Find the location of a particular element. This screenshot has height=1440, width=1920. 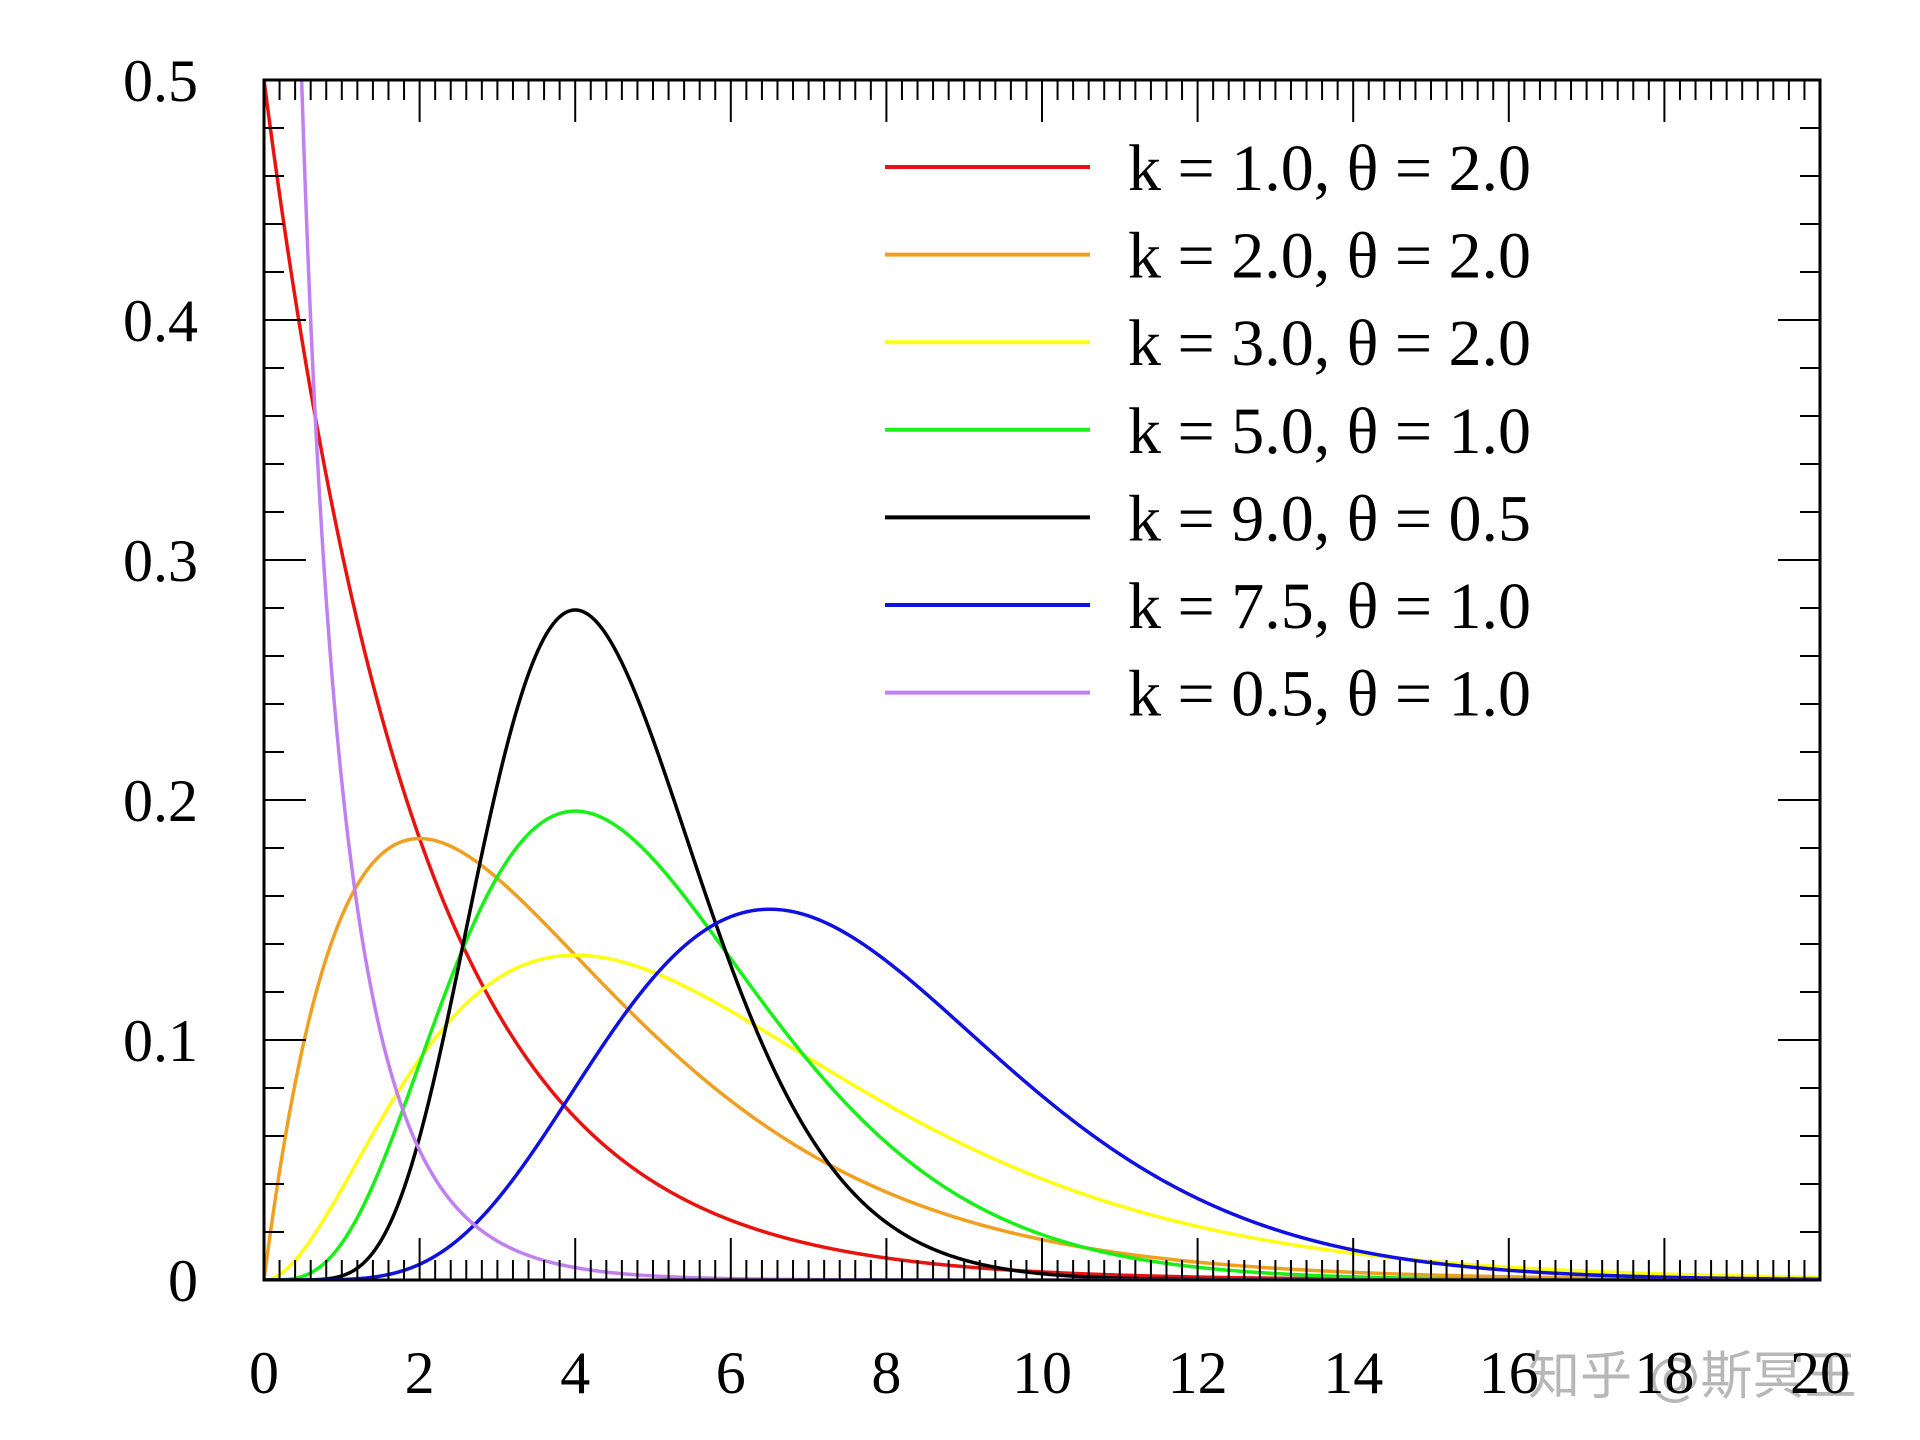

x-tick-label: 14 is located at coordinates (1353, 1373).